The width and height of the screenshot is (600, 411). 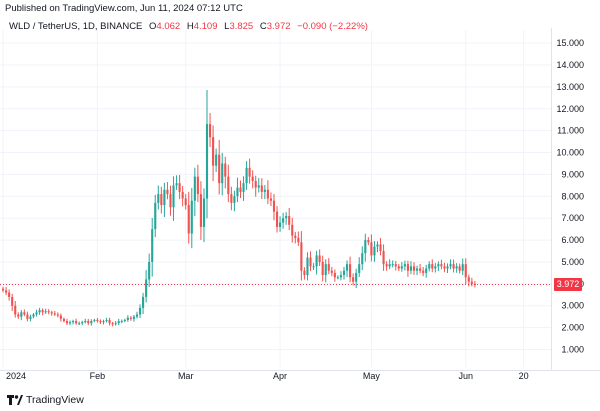 I want to click on high-value: 4.109, so click(x=205, y=26).